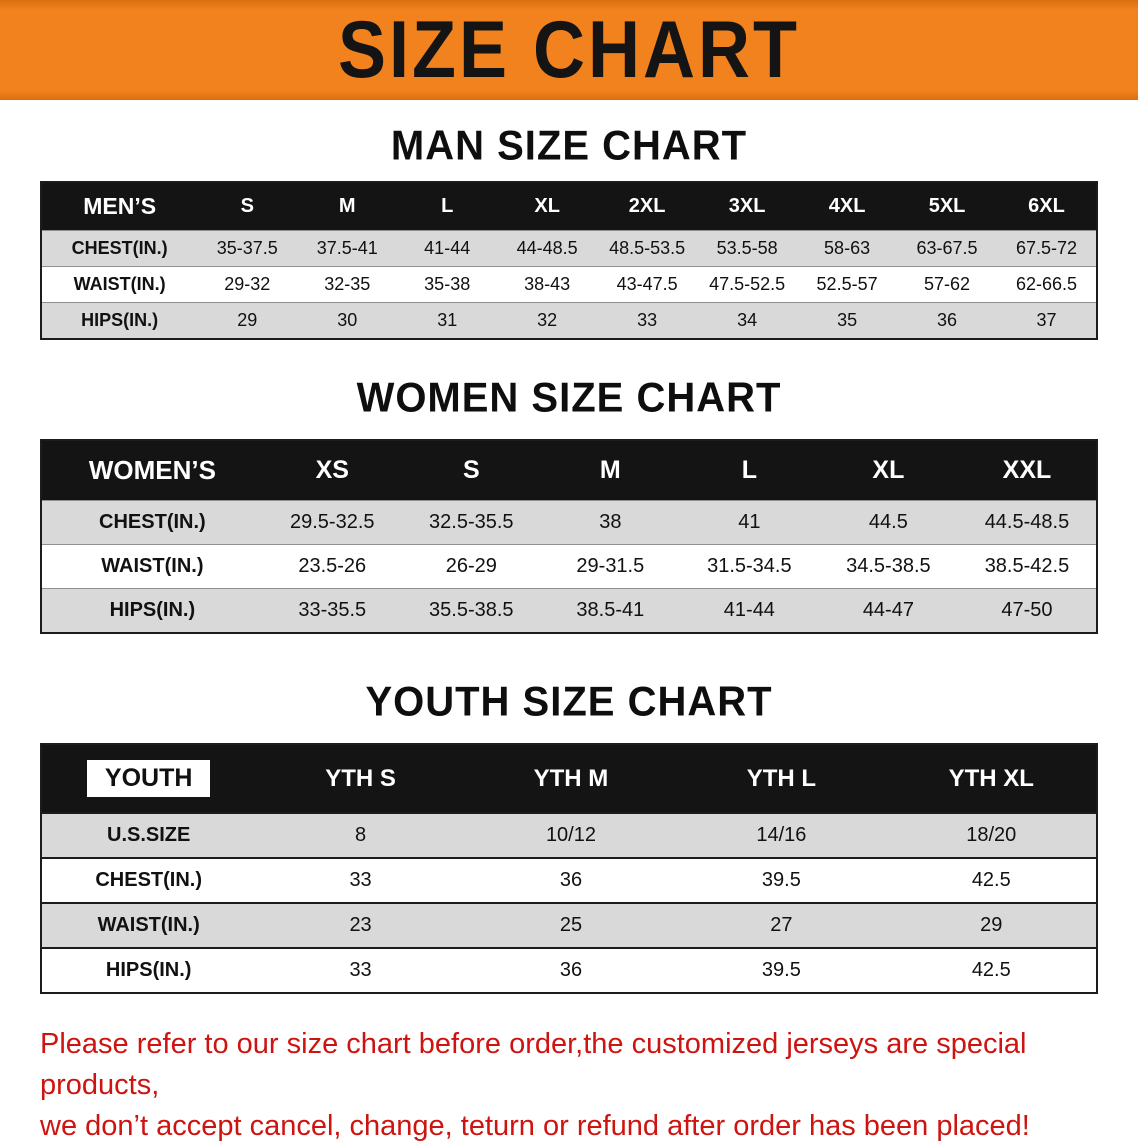  Describe the element at coordinates (247, 320) in the screenshot. I see `size-value-cell: 29` at that location.